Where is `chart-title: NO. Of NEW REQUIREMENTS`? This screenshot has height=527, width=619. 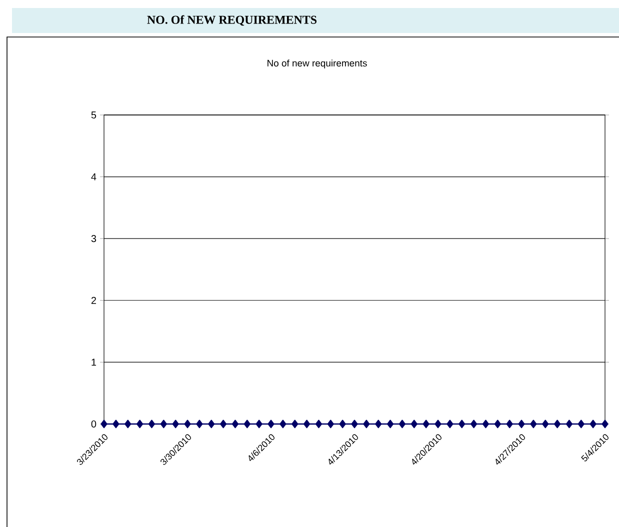 chart-title: NO. Of NEW REQUIREMENTS is located at coordinates (232, 20).